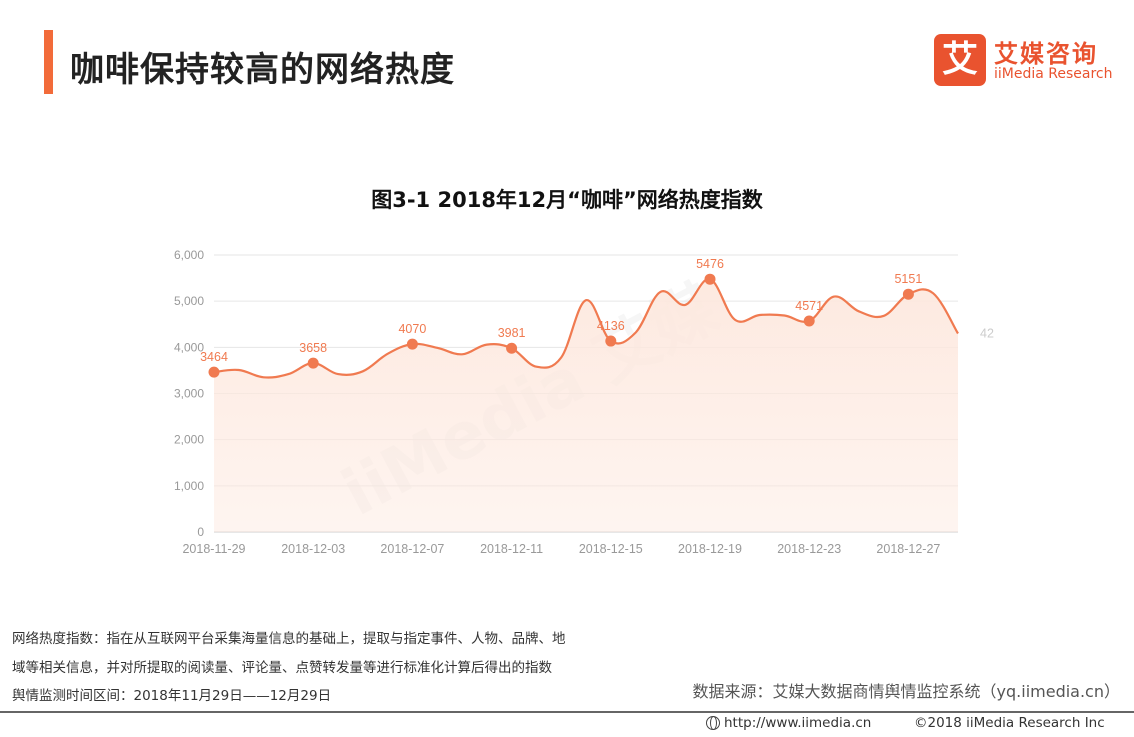  What do you see at coordinates (809, 549) in the screenshot?
I see `x-tick-label: 2018-12-23` at bounding box center [809, 549].